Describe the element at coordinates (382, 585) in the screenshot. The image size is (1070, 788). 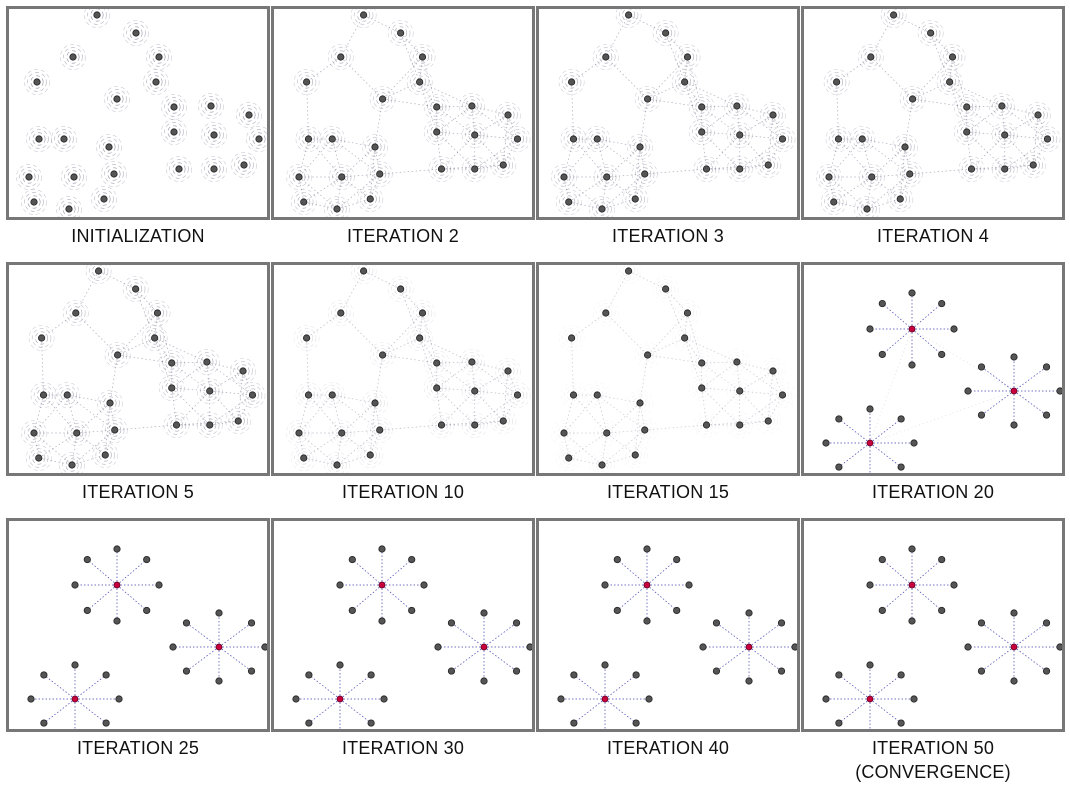
I see `cluster-center` at that location.